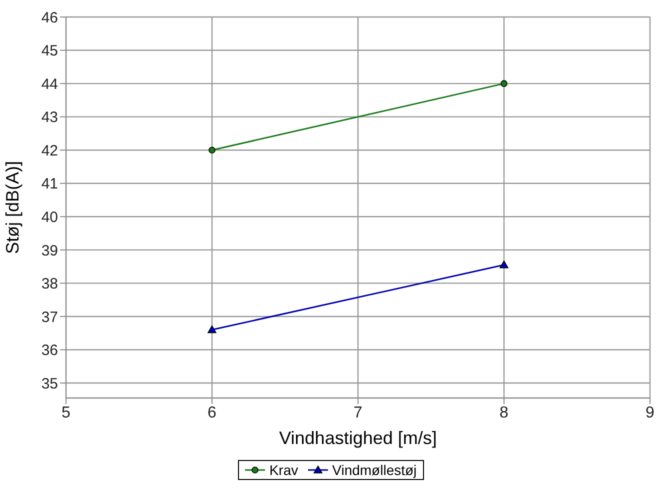  I want to click on y-axis-title: Støj [dB(A)], so click(12, 207).